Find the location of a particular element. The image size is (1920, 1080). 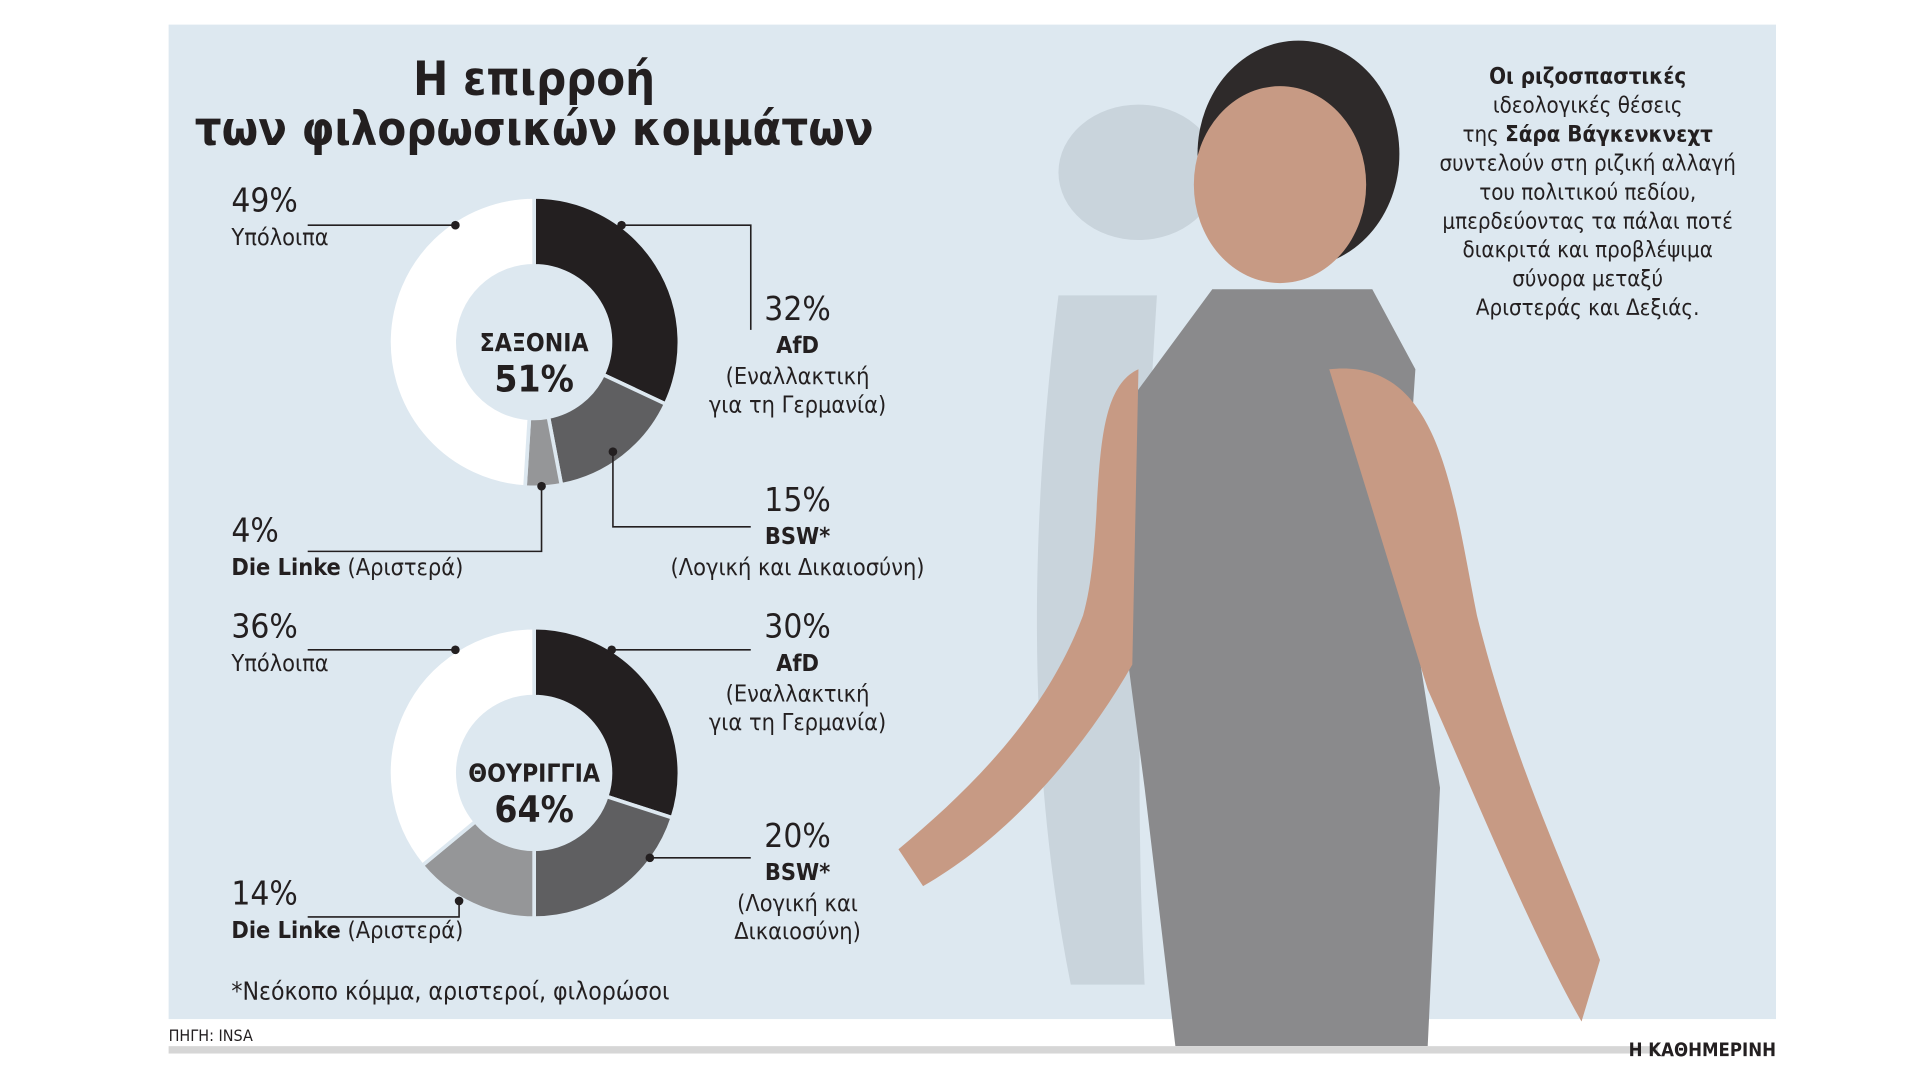

quote-text: ιδεολογικές θέσεις is located at coordinates (1588, 106).